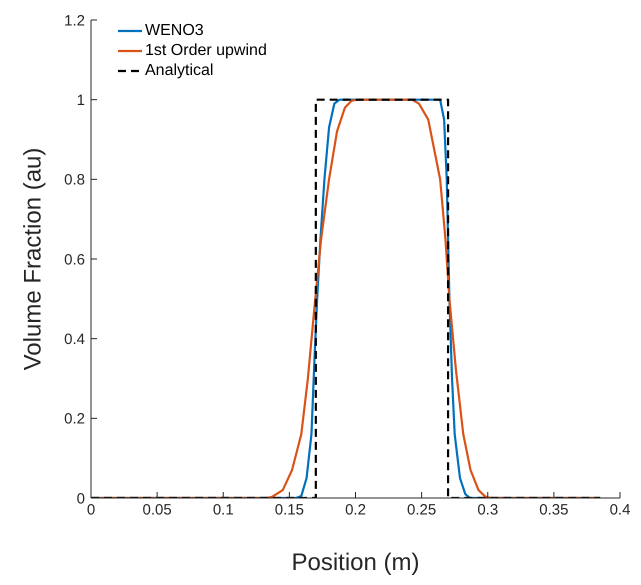  Describe the element at coordinates (355, 510) in the screenshot. I see `x-tick-label: 0.2` at that location.